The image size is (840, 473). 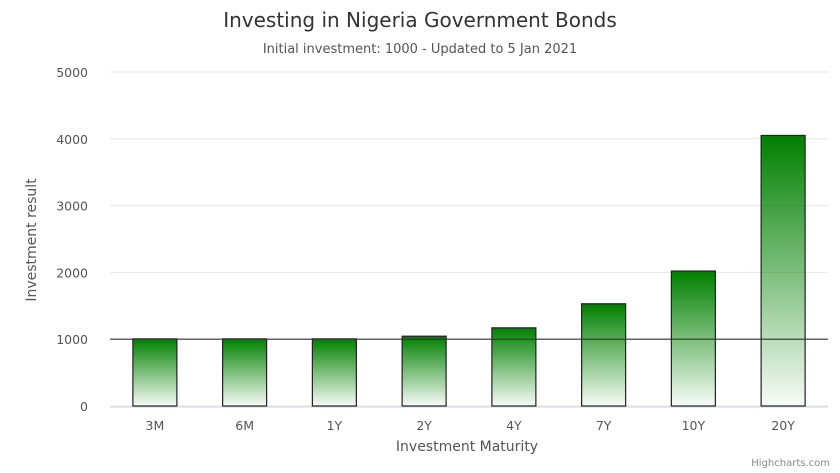 What do you see at coordinates (72, 72) in the screenshot?
I see `y-tick-label: 5000` at bounding box center [72, 72].